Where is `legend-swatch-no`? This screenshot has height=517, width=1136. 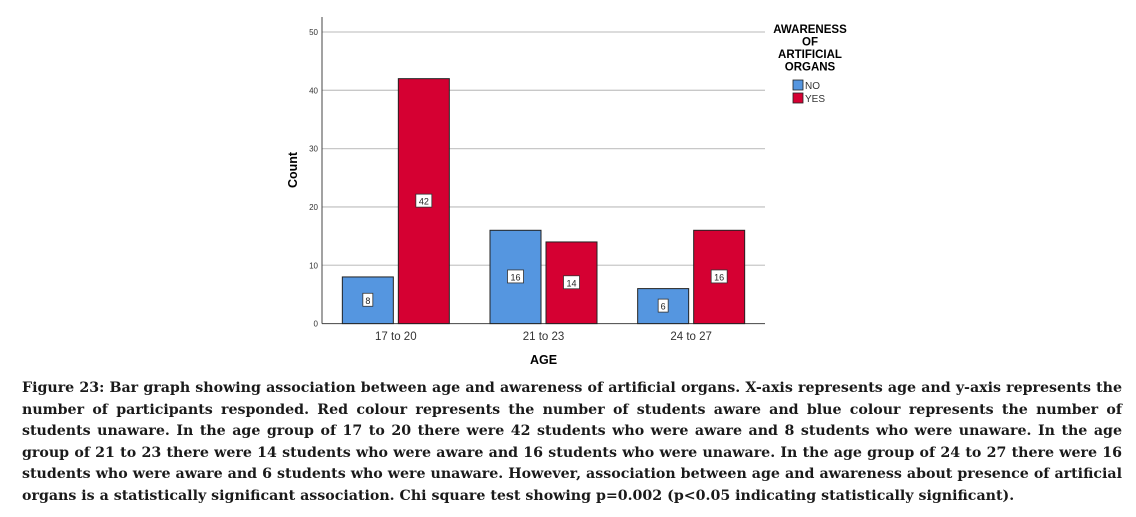
legend-swatch-no is located at coordinates (798, 85).